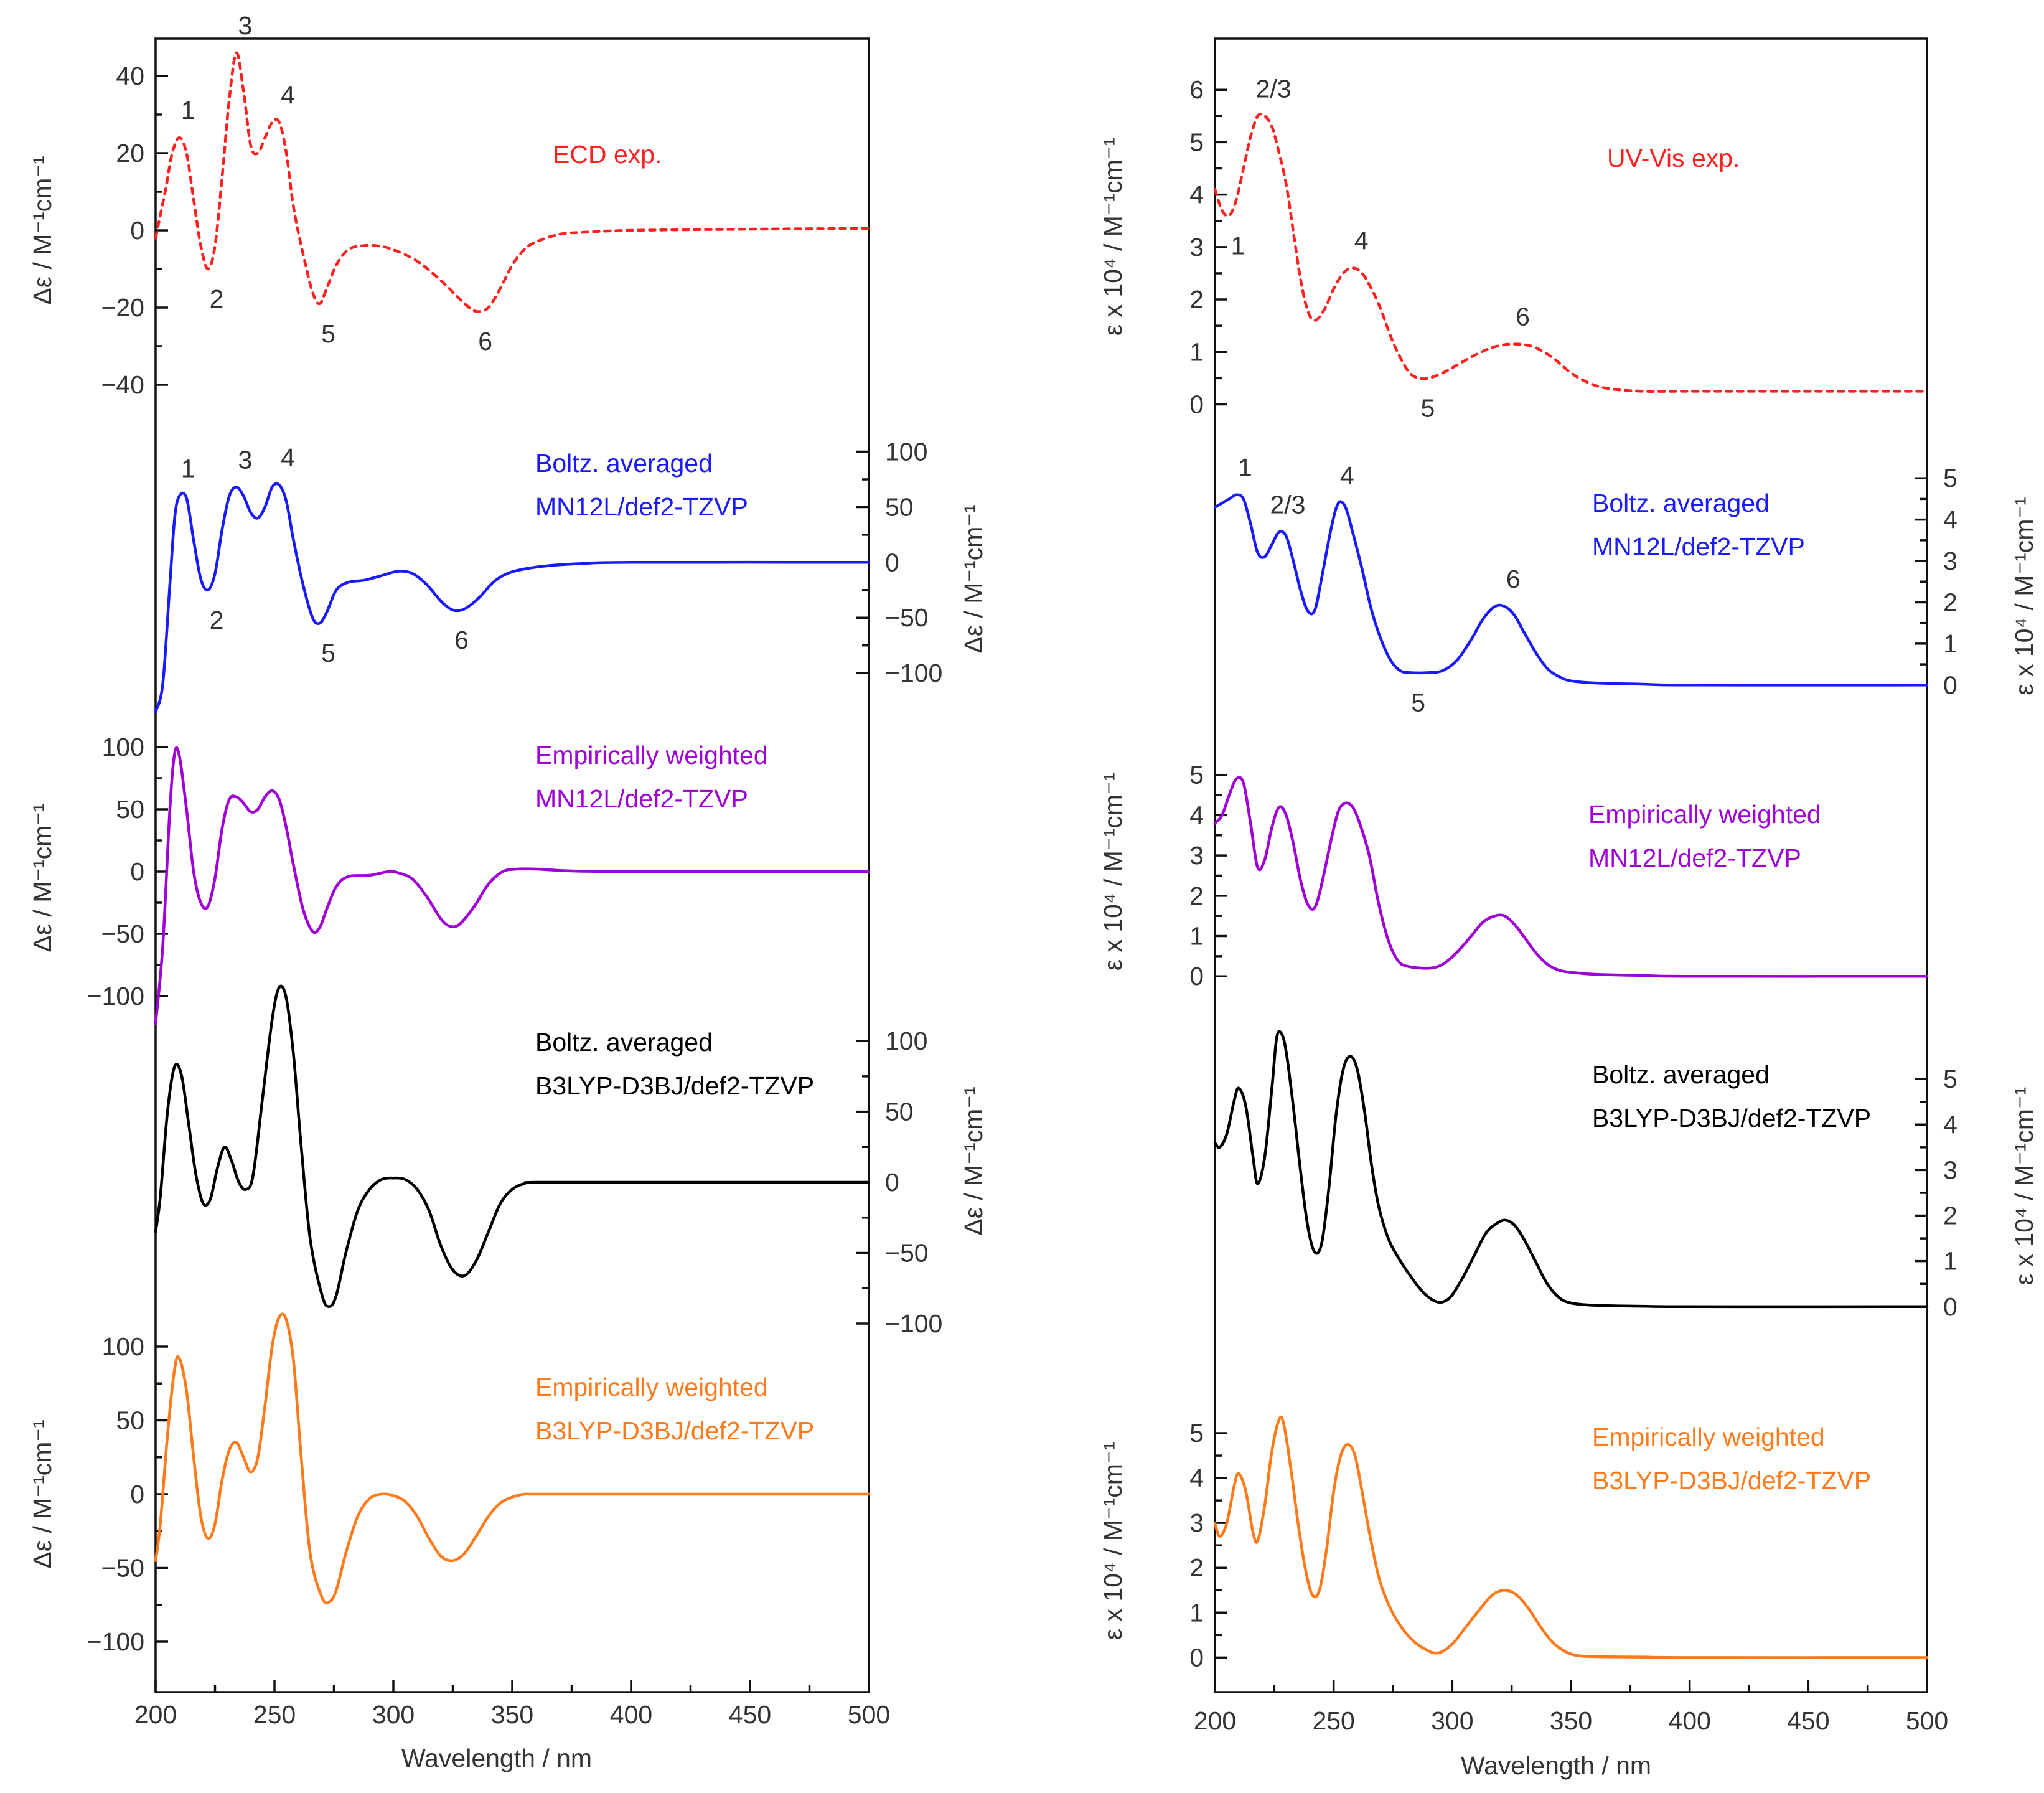 This screenshot has width=2044, height=1793. Describe the element at coordinates (914, 673) in the screenshot. I see `ecd-series-2-y-tick-label: −100` at that location.